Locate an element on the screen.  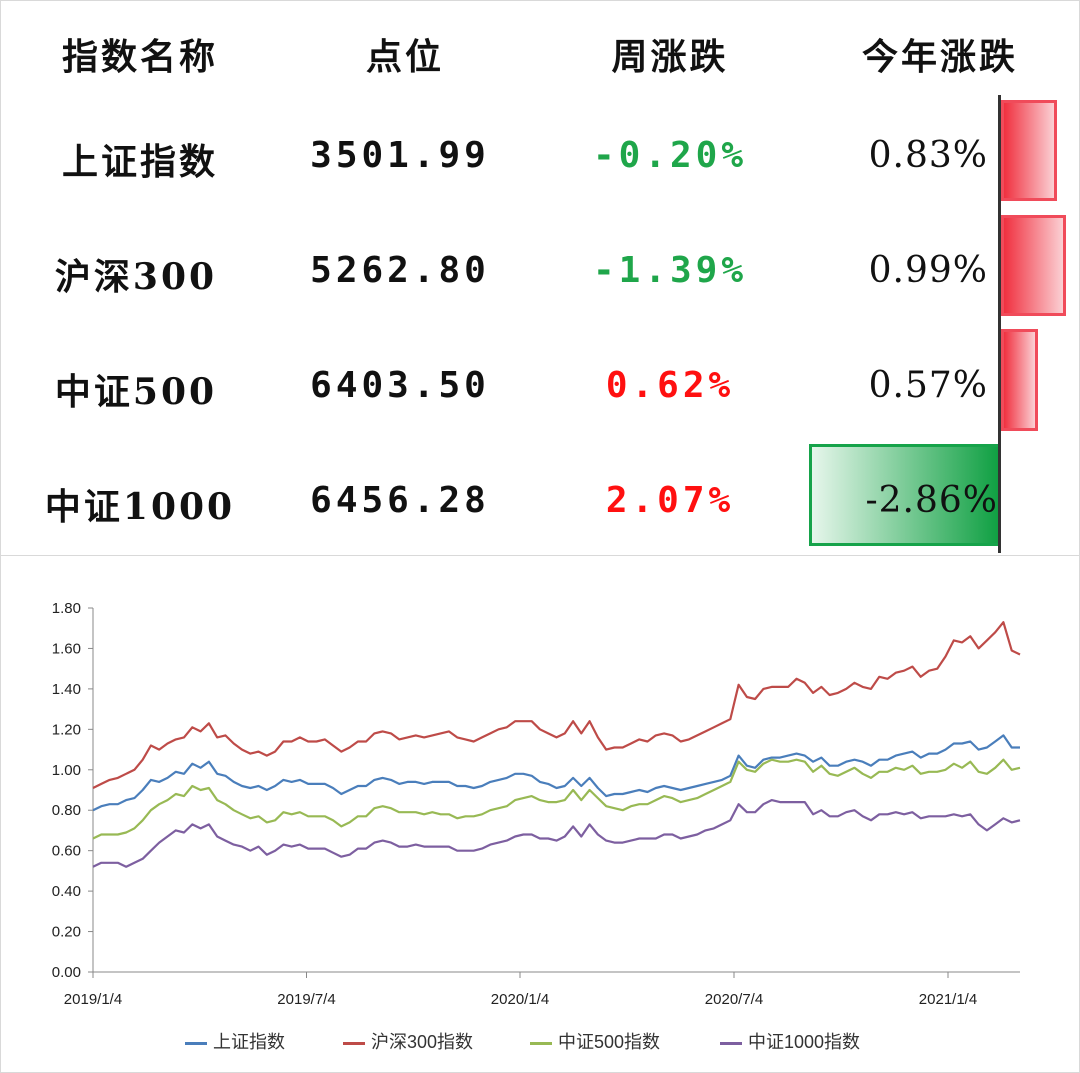
row-week-change: -0.20% is located at coordinates (670, 155).